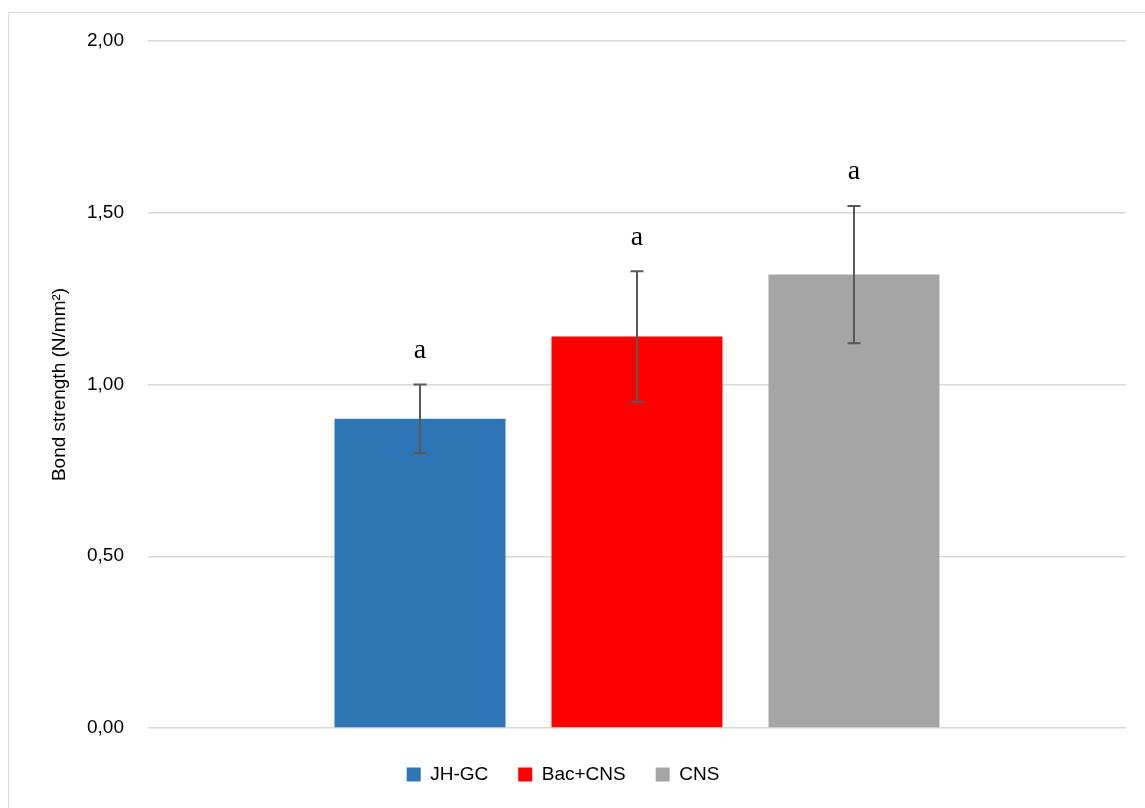 The height and width of the screenshot is (808, 1145). I want to click on y-axis-title: Bond strength (N/mm²), so click(58, 384).